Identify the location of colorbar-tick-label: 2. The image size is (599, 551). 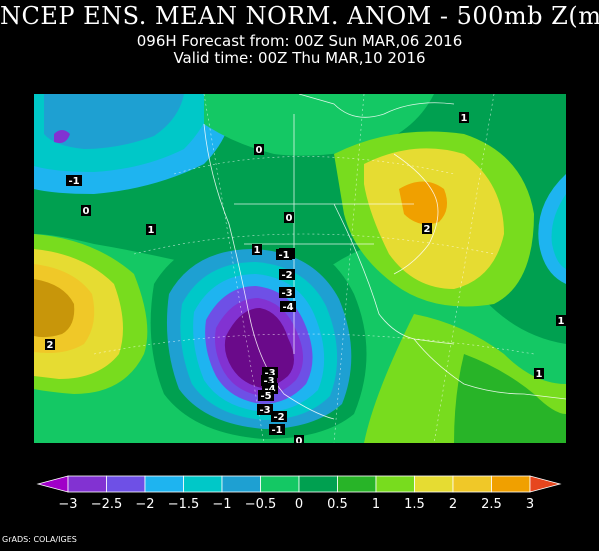
(453, 504).